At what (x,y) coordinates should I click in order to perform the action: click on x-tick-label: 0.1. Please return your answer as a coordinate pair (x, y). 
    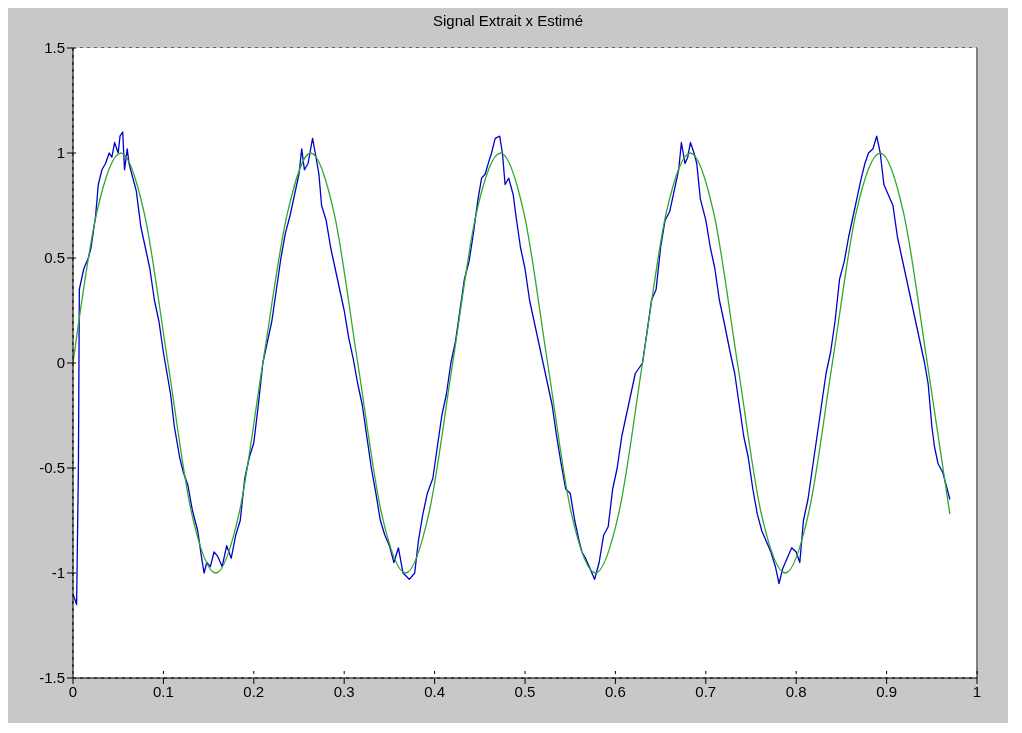
    Looking at the image, I should click on (163, 691).